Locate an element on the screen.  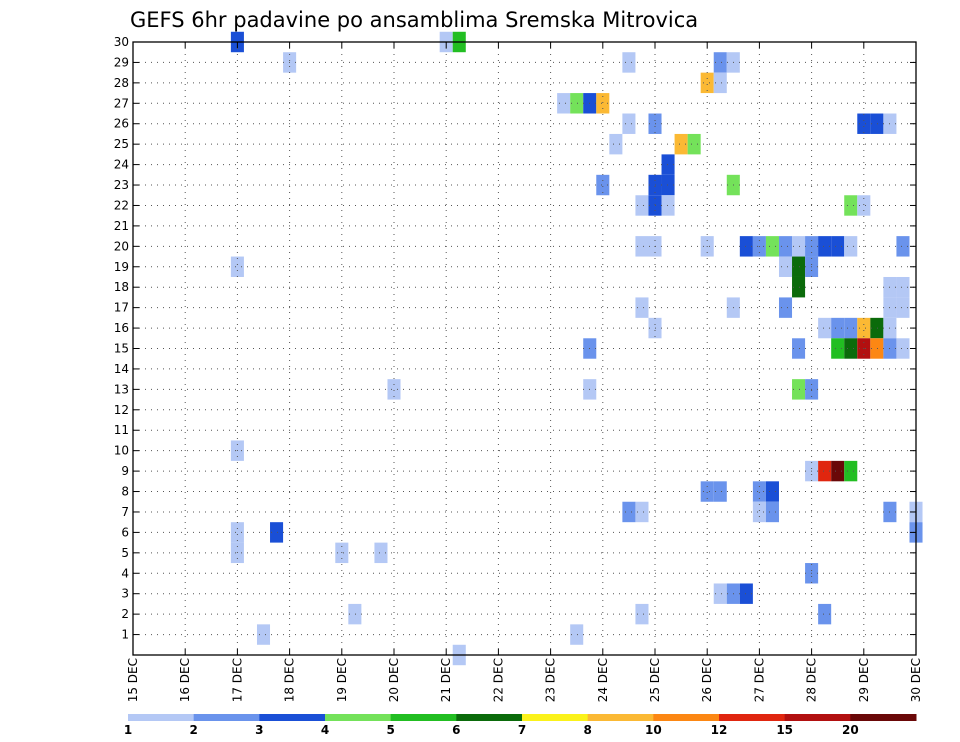
colorbar-label: 5 is located at coordinates (390, 730).